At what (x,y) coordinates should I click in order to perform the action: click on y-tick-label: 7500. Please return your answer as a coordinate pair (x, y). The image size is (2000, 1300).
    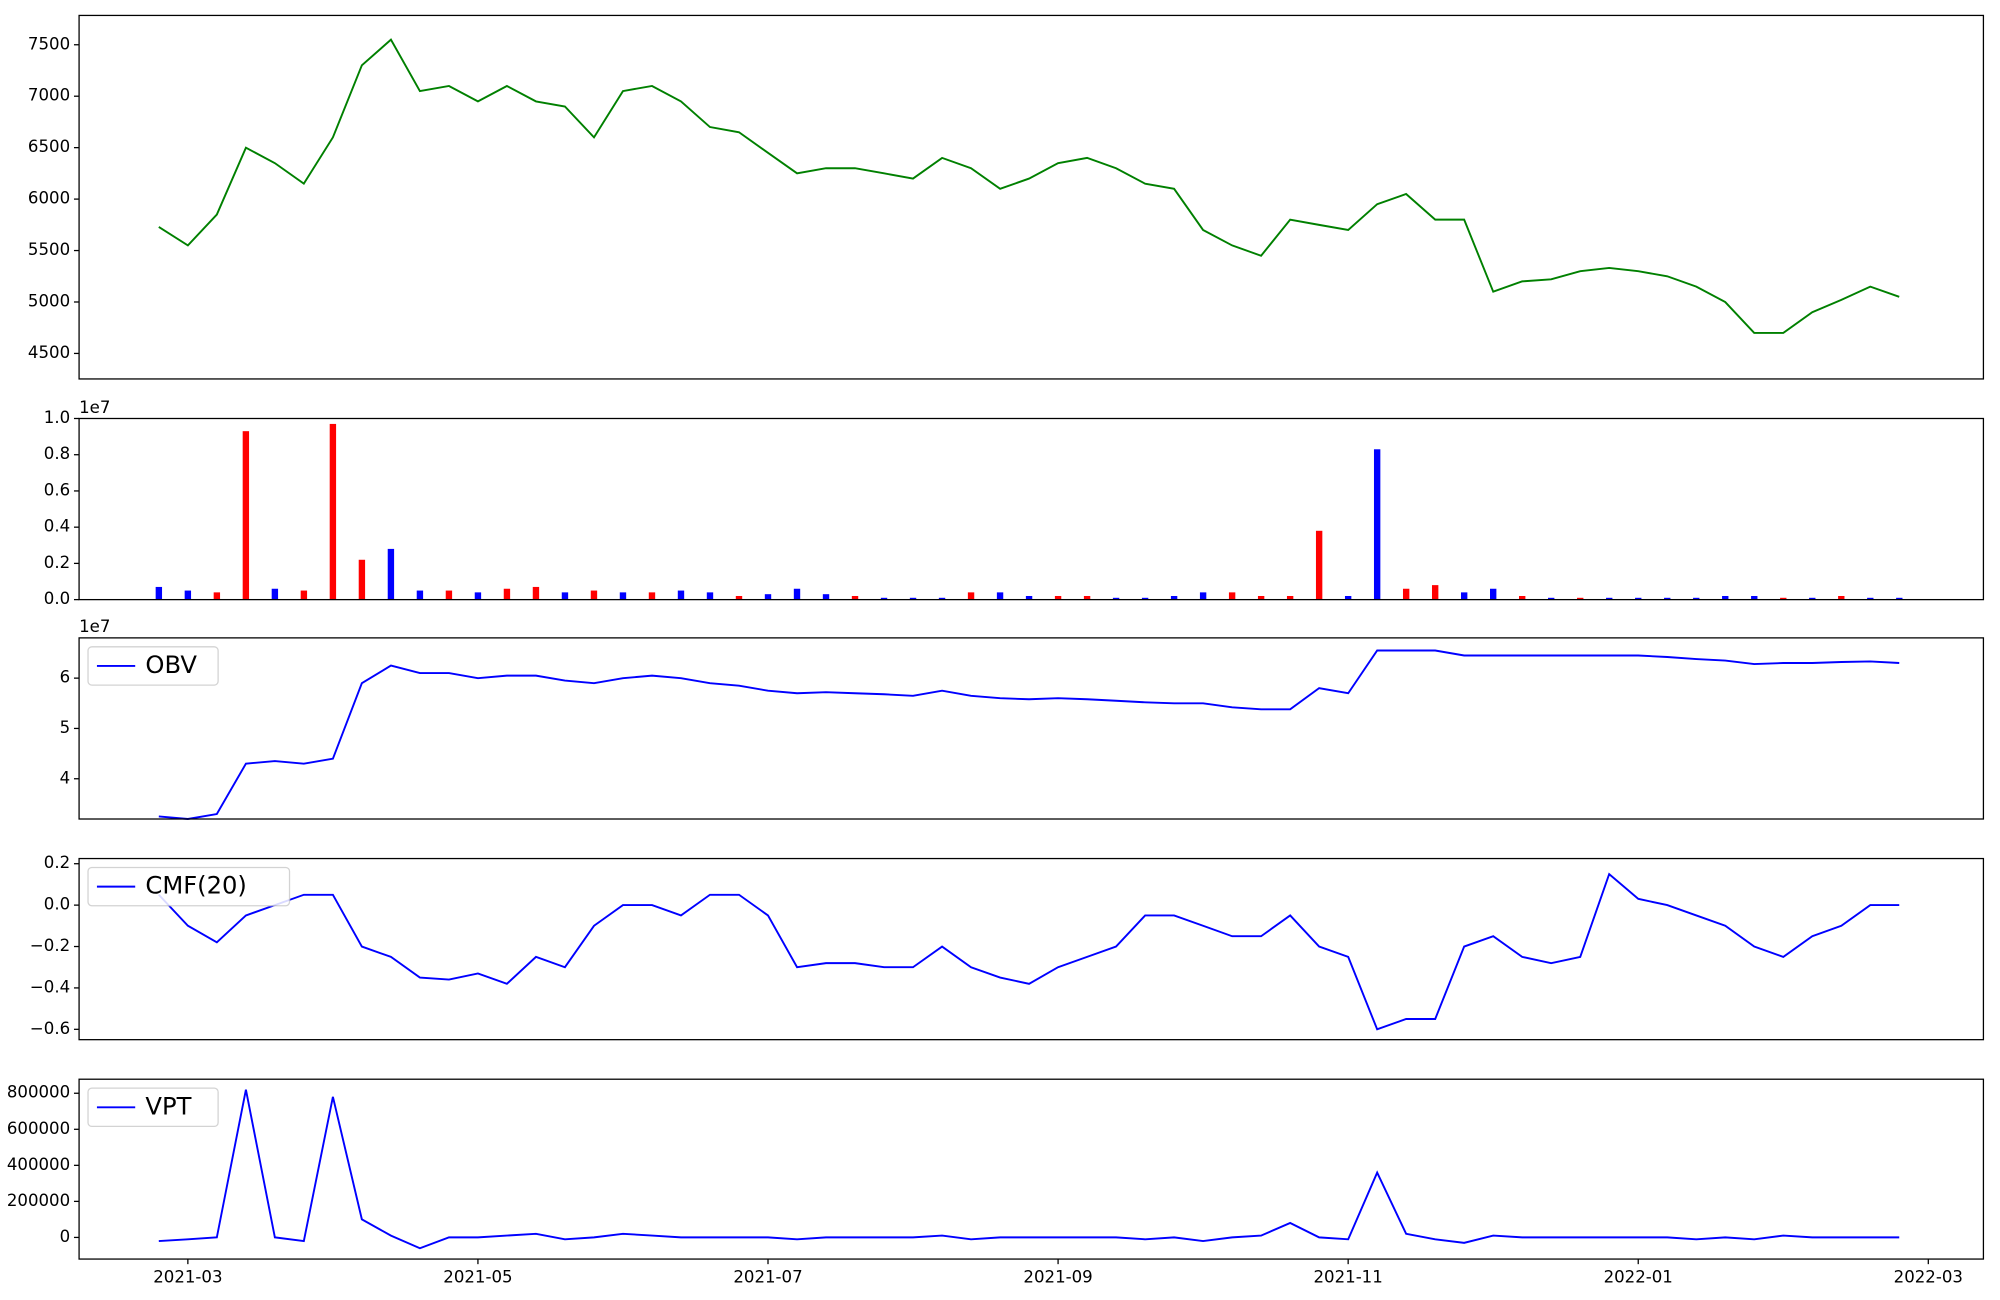
    Looking at the image, I should click on (49, 43).